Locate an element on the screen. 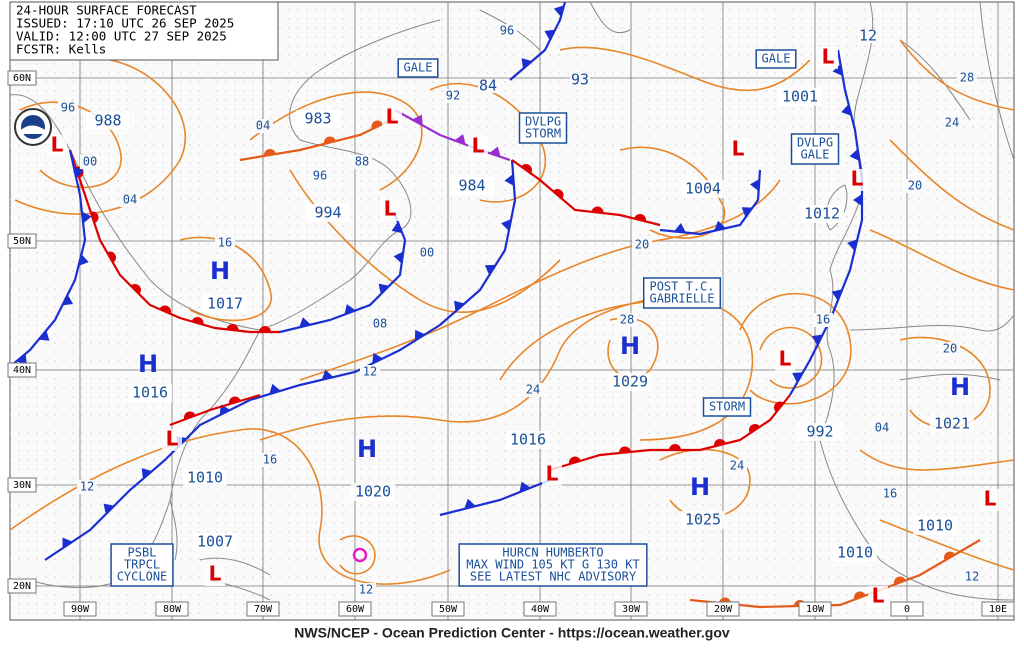  isobar-label: 12 is located at coordinates (868, 36).